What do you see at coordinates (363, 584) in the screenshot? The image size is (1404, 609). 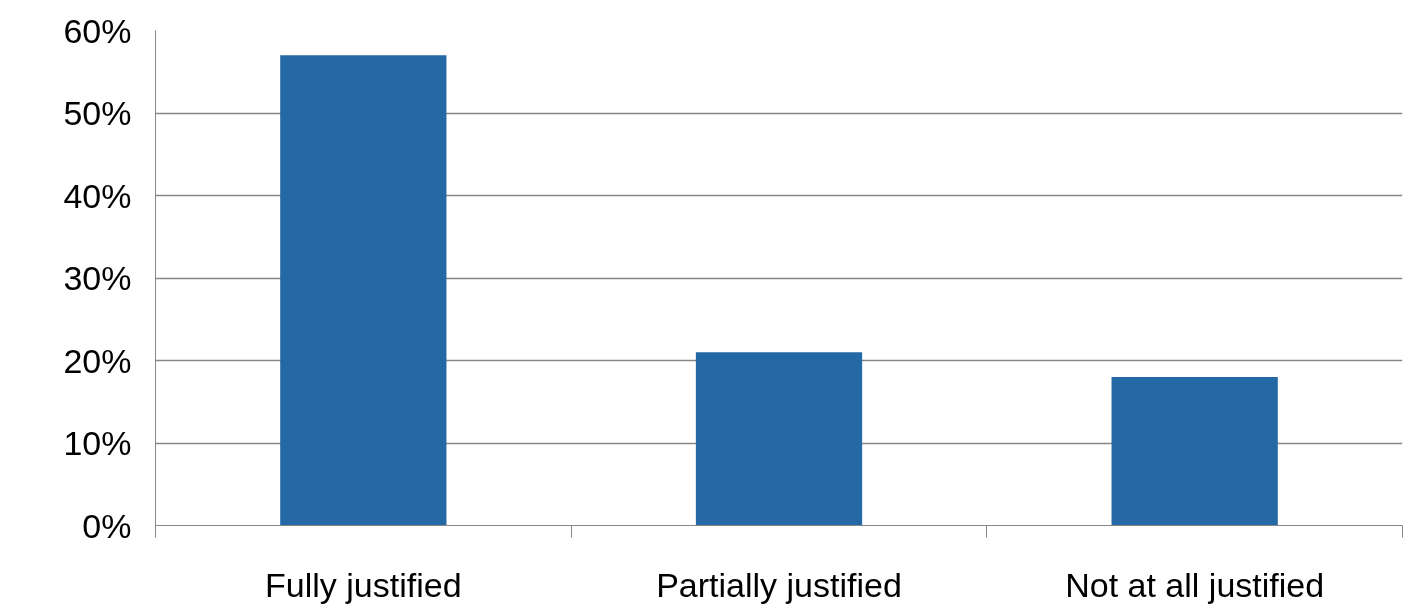 I see `x-tick-label: Fully justified` at bounding box center [363, 584].